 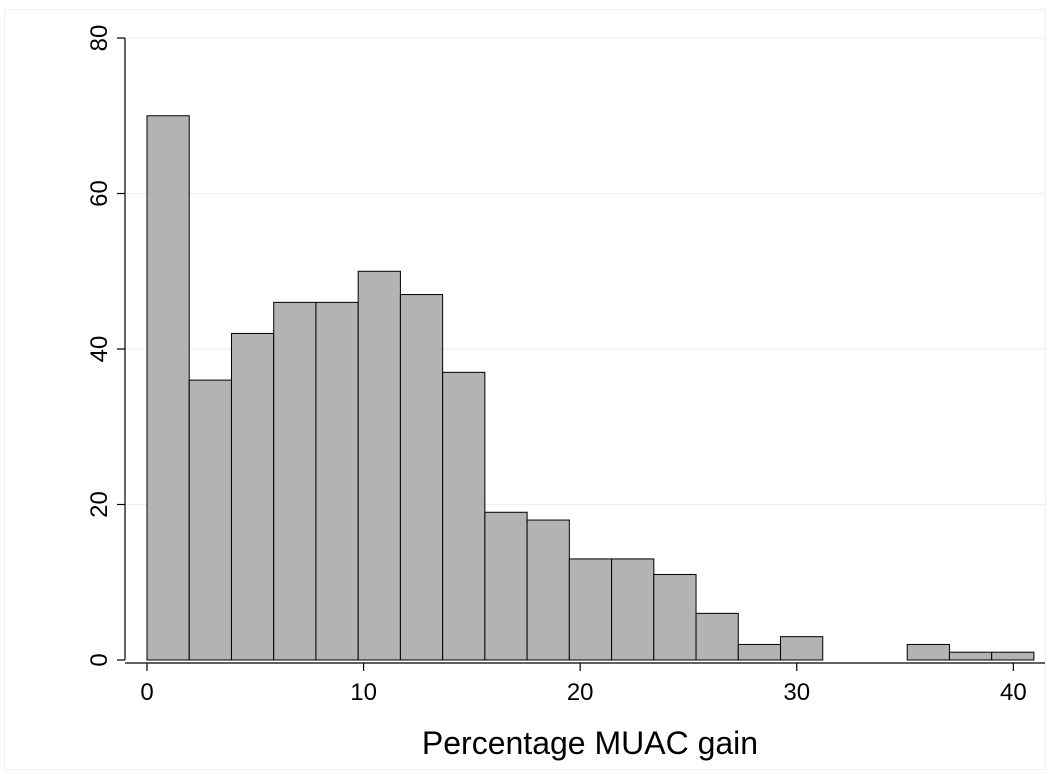 What do you see at coordinates (796, 692) in the screenshot?
I see `x-tick-label-3: 30` at bounding box center [796, 692].